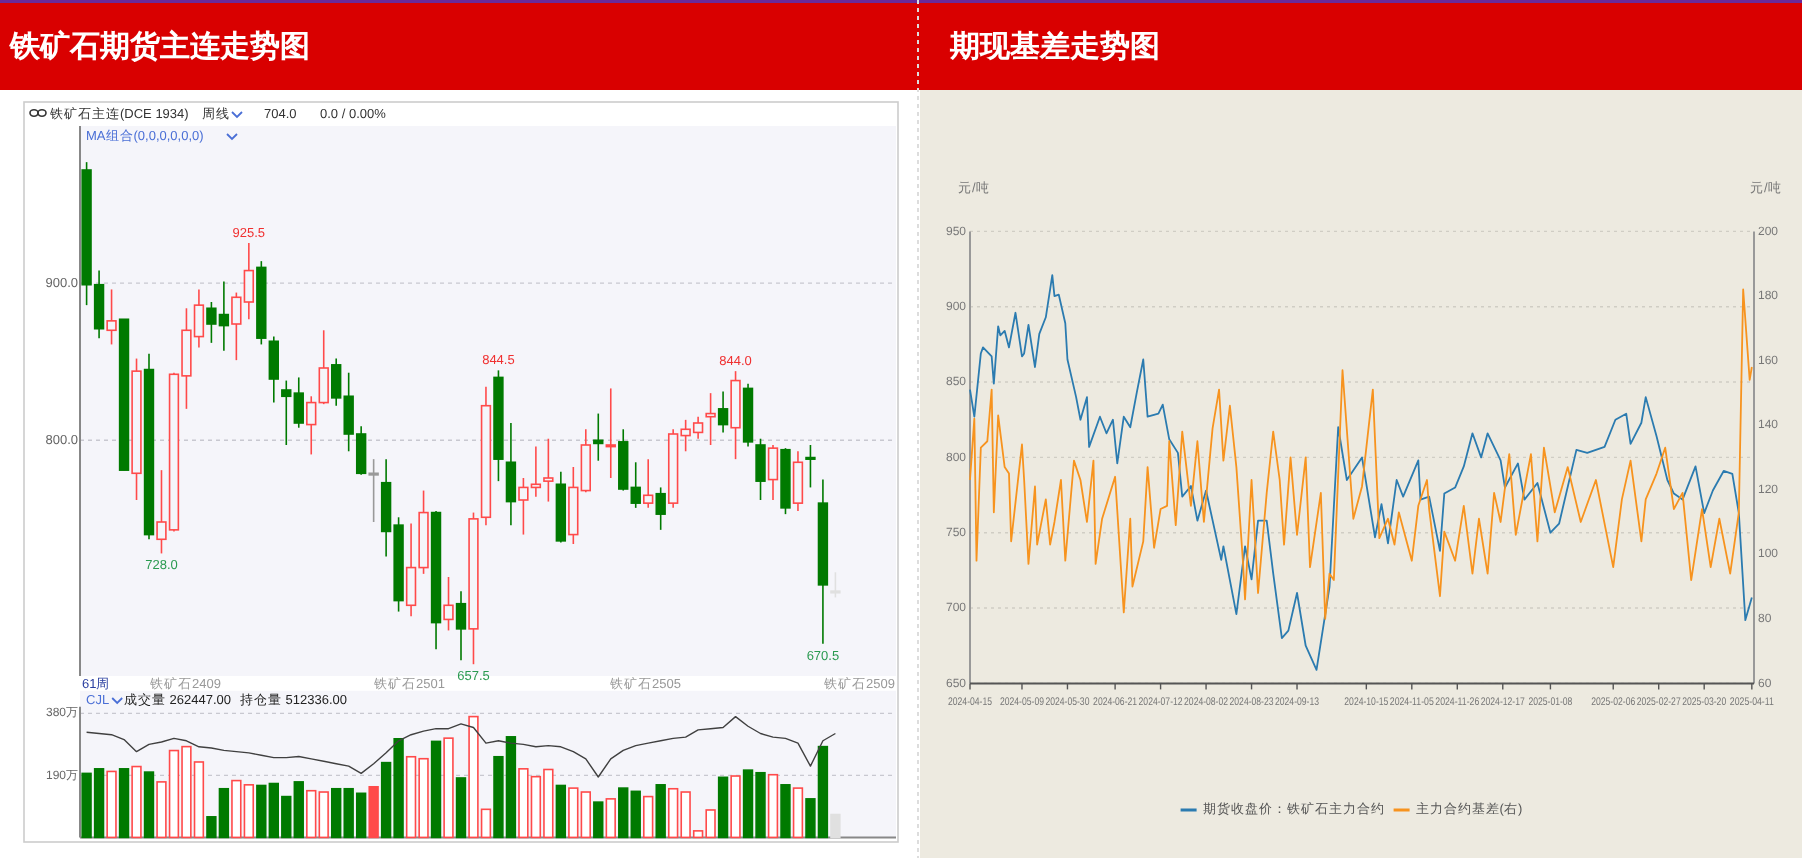 The image size is (1802, 858). I want to click on chart-title: 铁矿石期货主连走势图, so click(159, 46).